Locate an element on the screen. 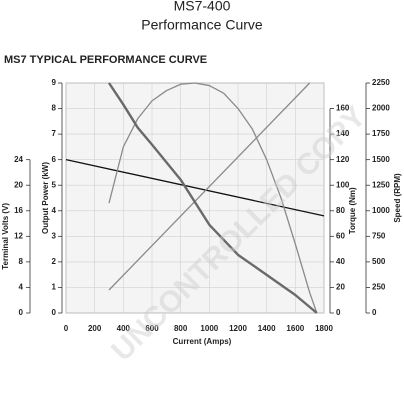  y-tick-label: 40 is located at coordinates (340, 261).